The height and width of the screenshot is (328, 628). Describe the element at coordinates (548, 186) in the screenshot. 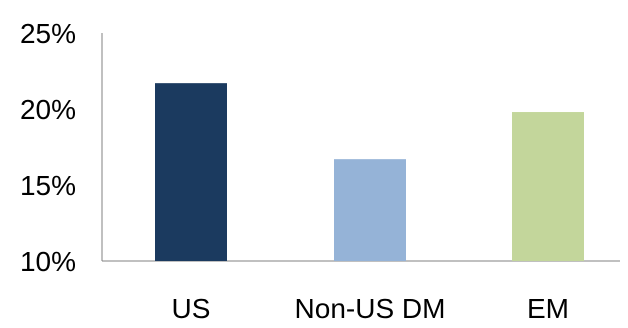

I see `bar-em` at that location.